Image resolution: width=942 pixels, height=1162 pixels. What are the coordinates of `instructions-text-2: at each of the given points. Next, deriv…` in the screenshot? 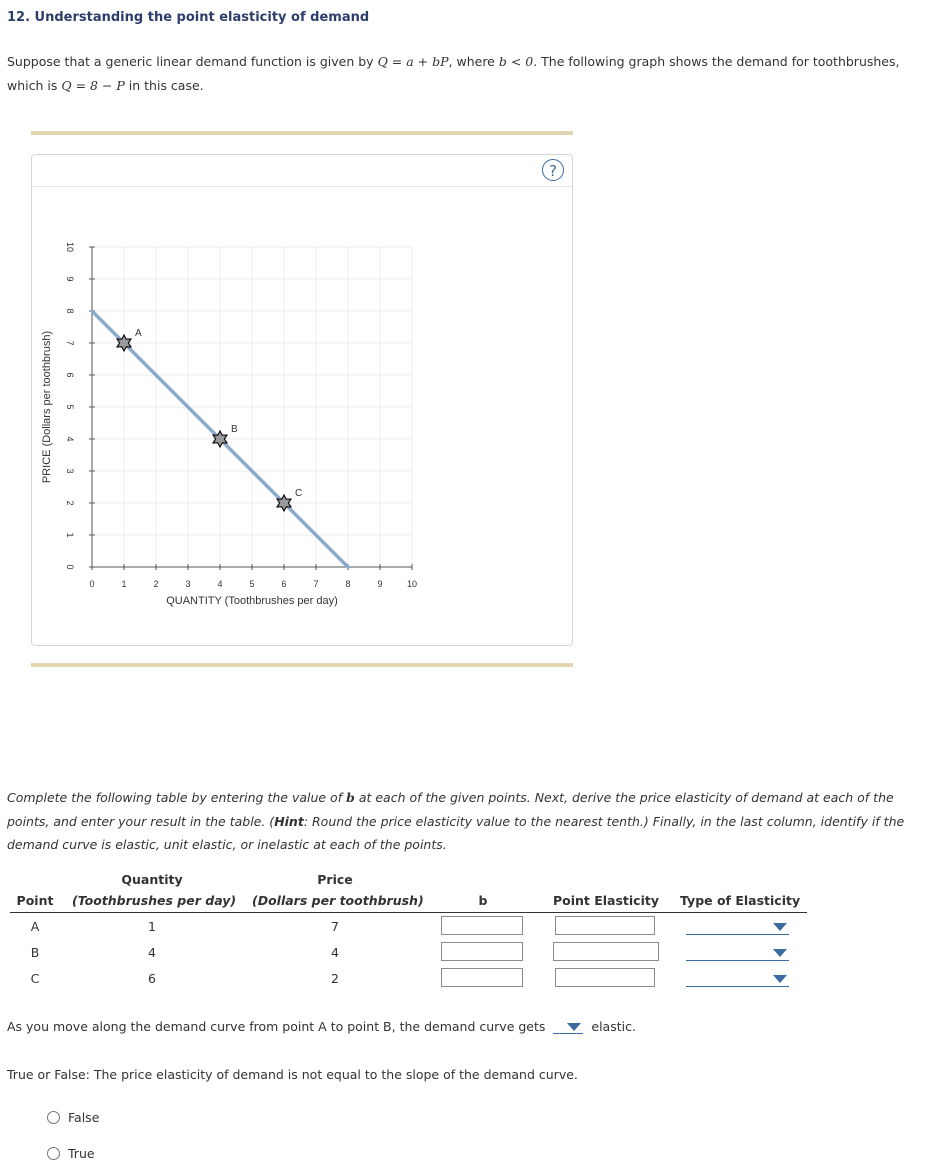 It's located at (450, 809).